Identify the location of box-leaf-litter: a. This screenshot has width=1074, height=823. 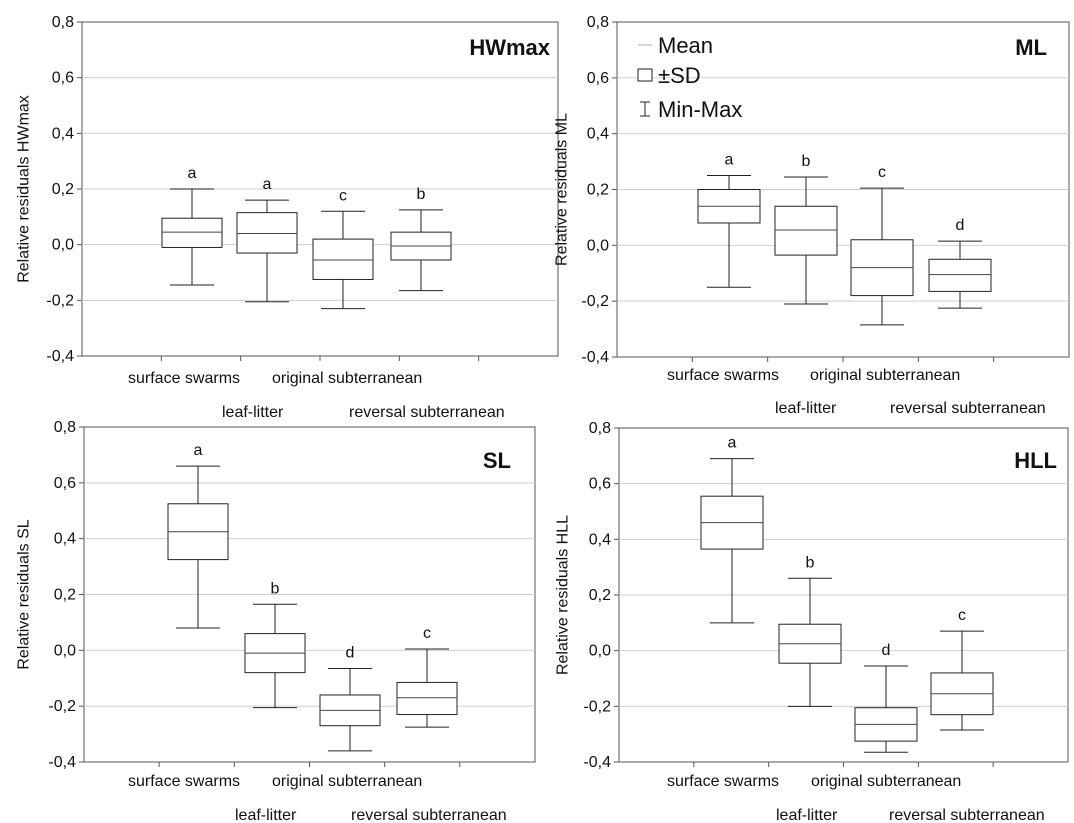
(267, 239).